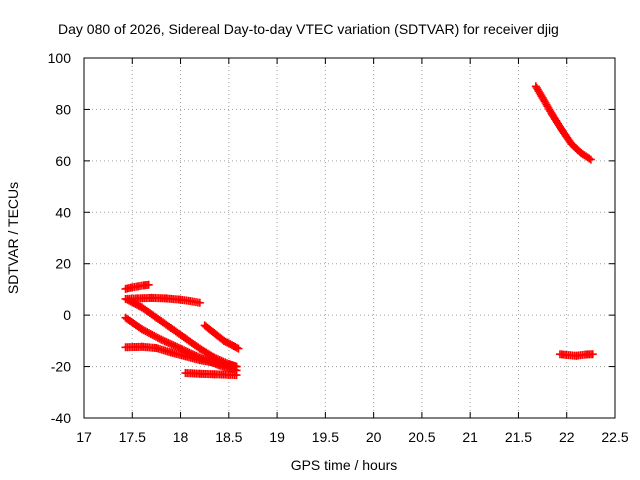 This screenshot has width=640, height=480. What do you see at coordinates (518, 437) in the screenshot?
I see `x-tick-label: 21.5` at bounding box center [518, 437].